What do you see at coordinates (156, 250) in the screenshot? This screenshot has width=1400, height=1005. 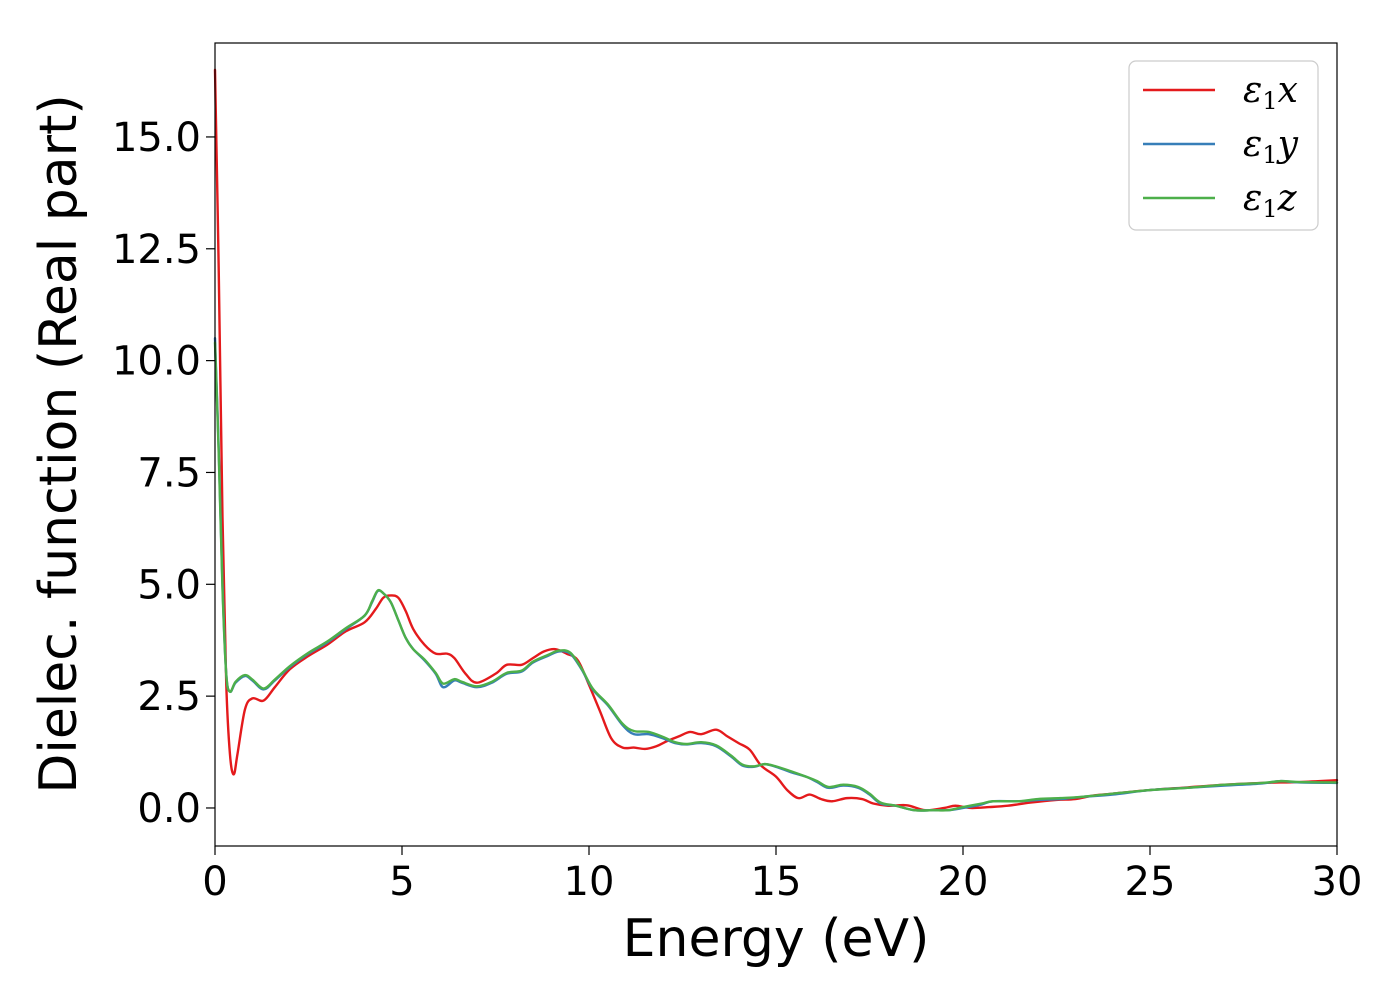 I see `y-tick-label: 12.5` at bounding box center [156, 250].